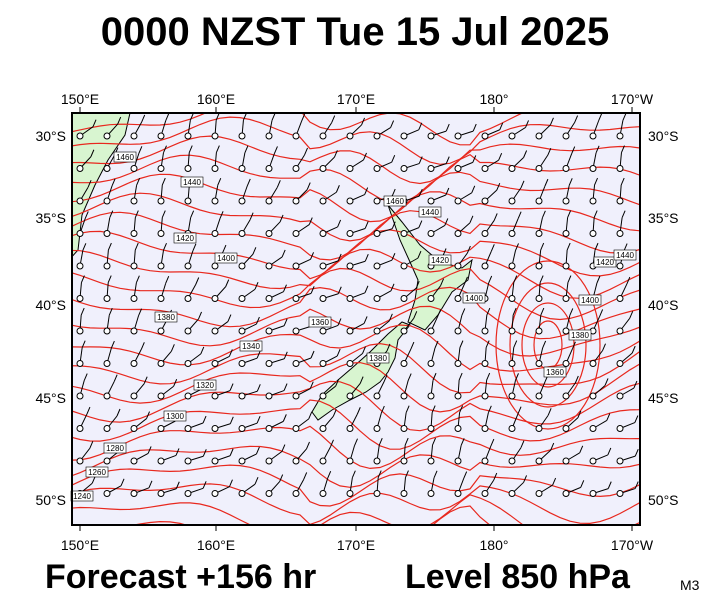  What do you see at coordinates (555, 372) in the screenshot?
I see `contour-label: 1360` at bounding box center [555, 372].